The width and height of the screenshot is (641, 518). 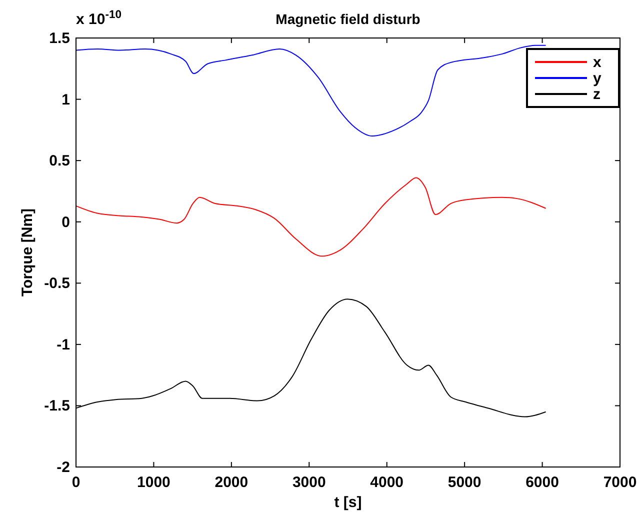 What do you see at coordinates (597, 78) in the screenshot?
I see `legend-label: y` at bounding box center [597, 78].